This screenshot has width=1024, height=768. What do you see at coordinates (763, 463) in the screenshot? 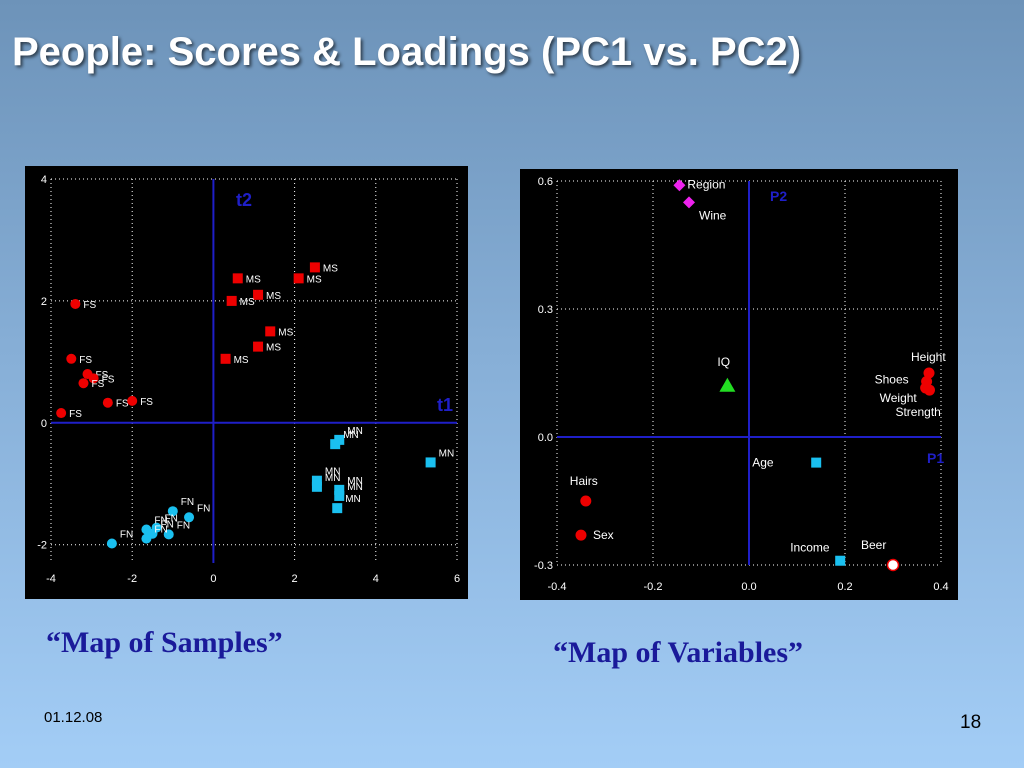
I see `point-label: Age` at bounding box center [763, 463].